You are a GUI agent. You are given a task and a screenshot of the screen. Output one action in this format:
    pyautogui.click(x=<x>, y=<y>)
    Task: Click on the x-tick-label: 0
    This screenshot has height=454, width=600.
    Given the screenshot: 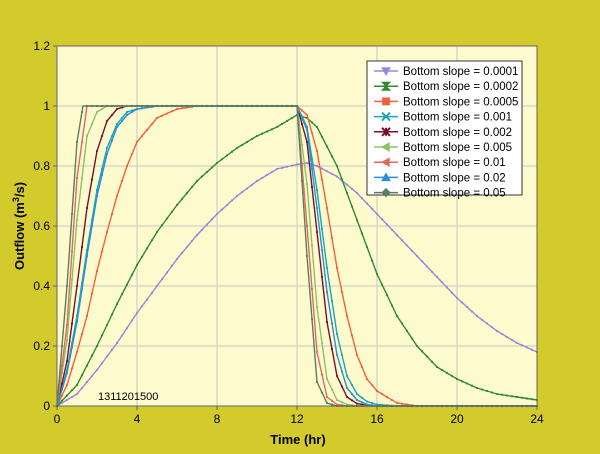 What is the action you would take?
    pyautogui.click(x=57, y=419)
    